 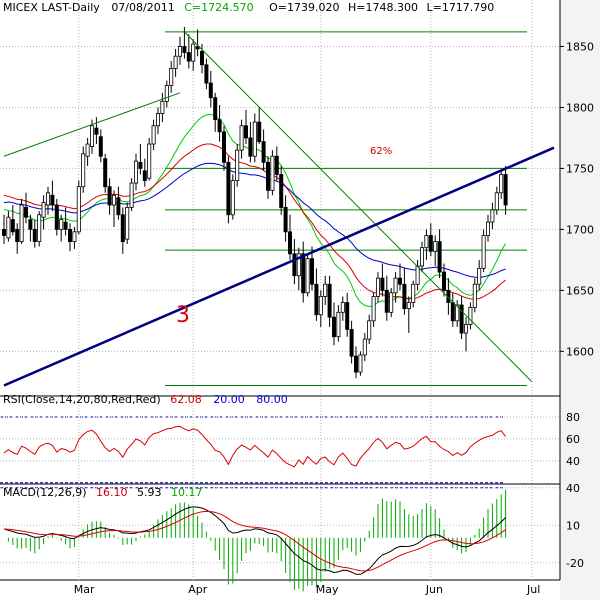 I want to click on price-tick-label: 1800, so click(x=580, y=107).